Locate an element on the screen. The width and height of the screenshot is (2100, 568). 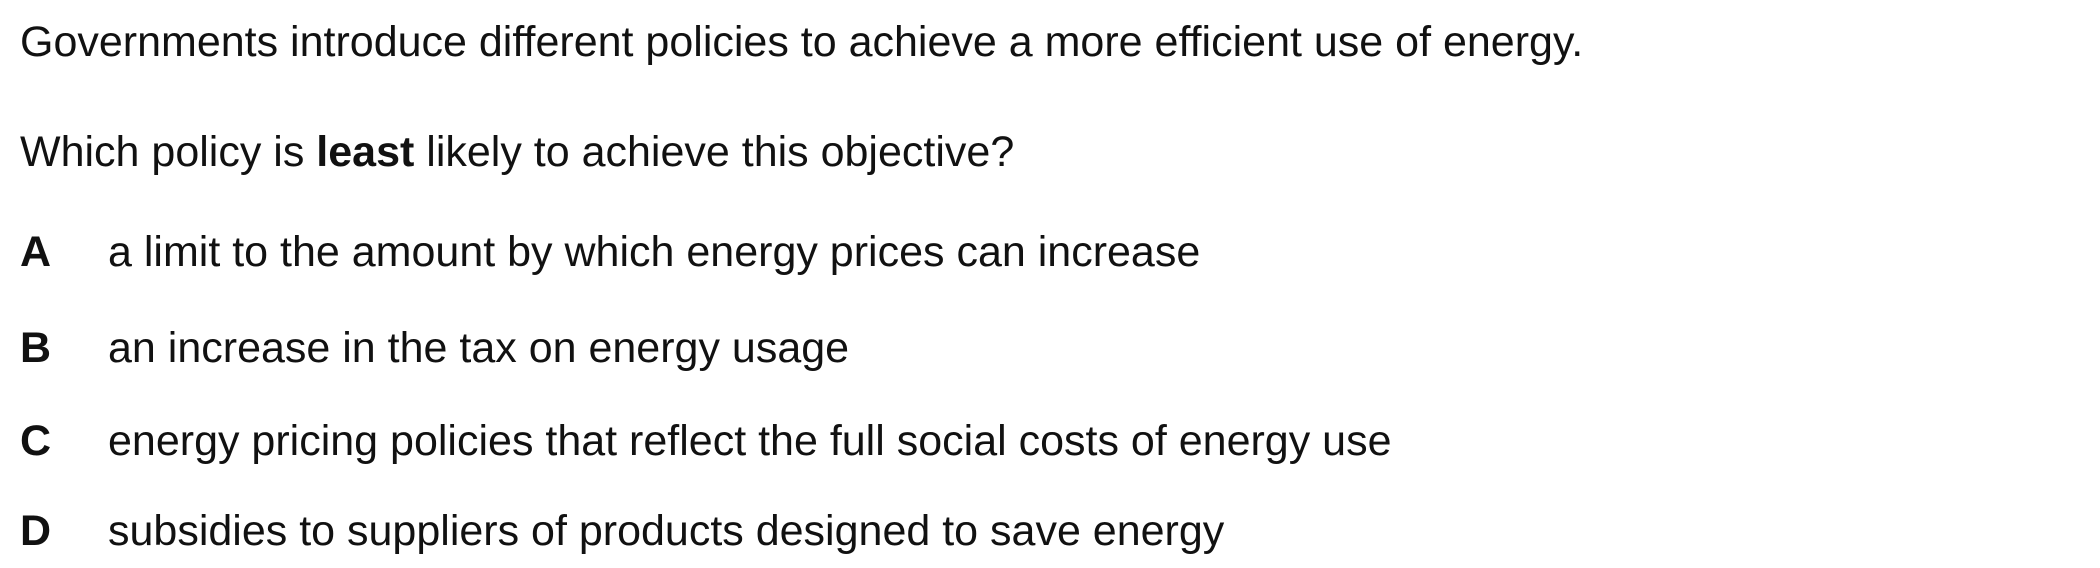
option-b-letter: B is located at coordinates (36, 348).